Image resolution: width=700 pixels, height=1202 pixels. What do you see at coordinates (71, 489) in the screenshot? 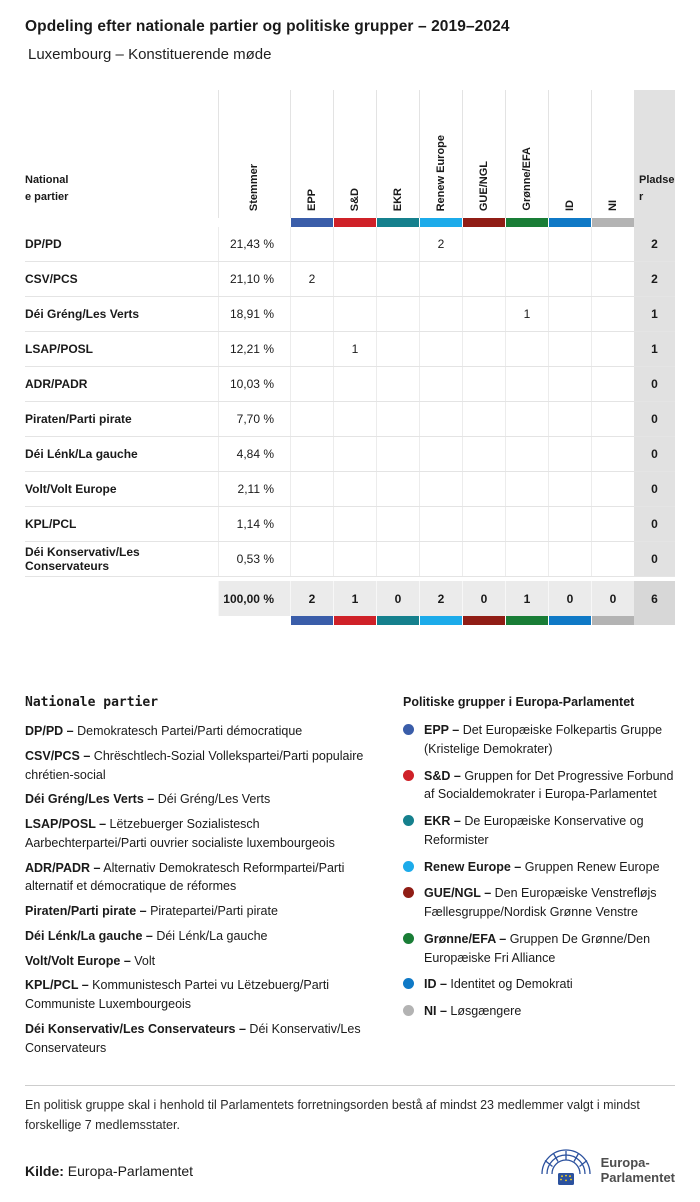
I see `party-name-cell: Volt/Volt Europe` at bounding box center [71, 489].